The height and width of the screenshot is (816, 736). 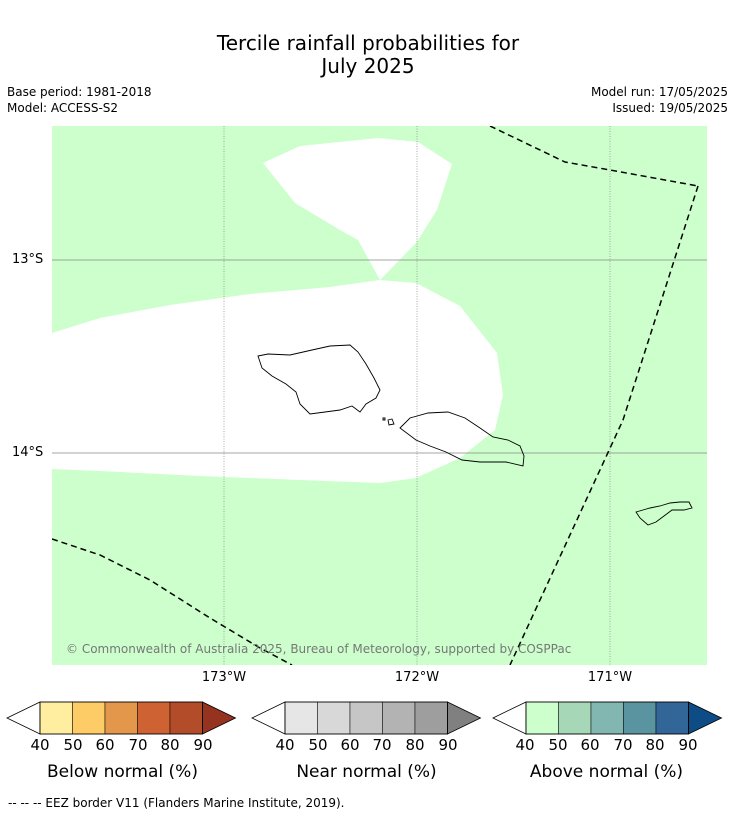 I want to click on cb-below-frame, so click(x=121, y=718).